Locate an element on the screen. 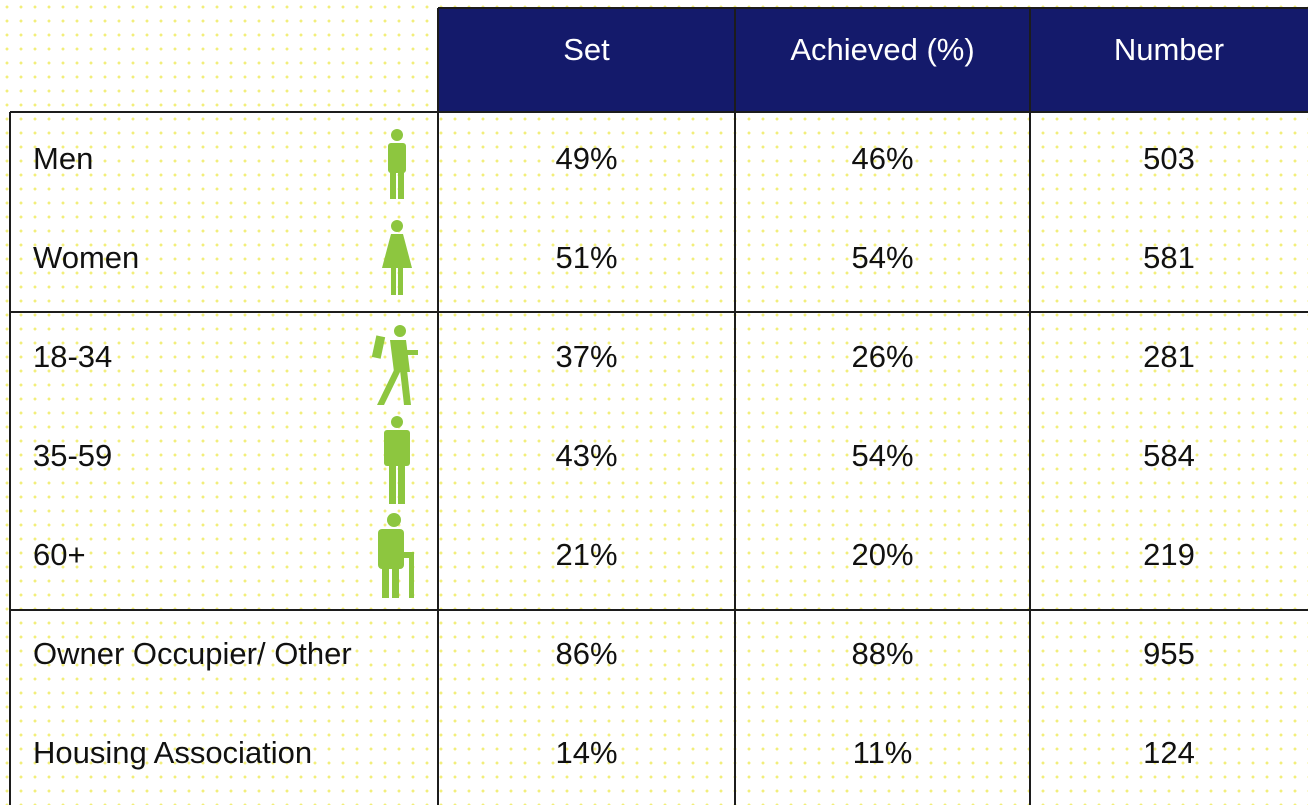  icon-young is located at coordinates (394, 365).